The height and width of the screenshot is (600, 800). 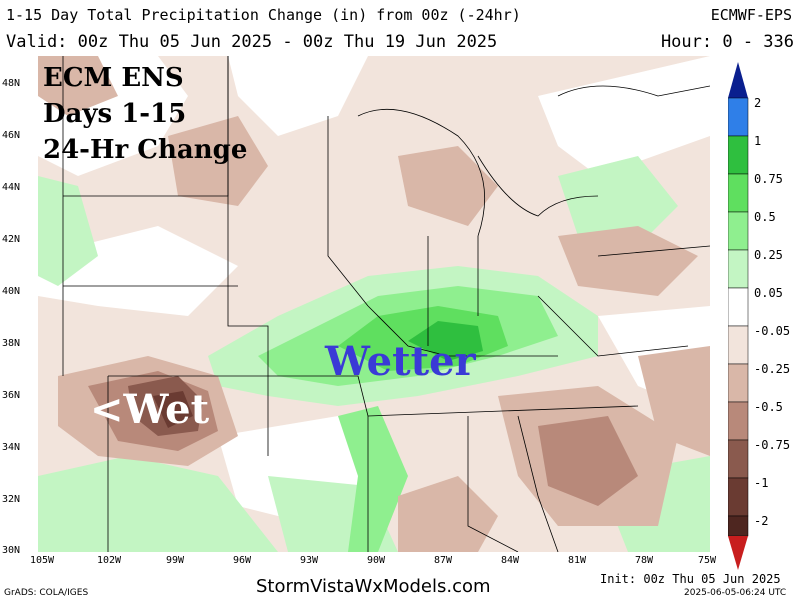 I want to click on lat-label: 34N, so click(x=11, y=447).